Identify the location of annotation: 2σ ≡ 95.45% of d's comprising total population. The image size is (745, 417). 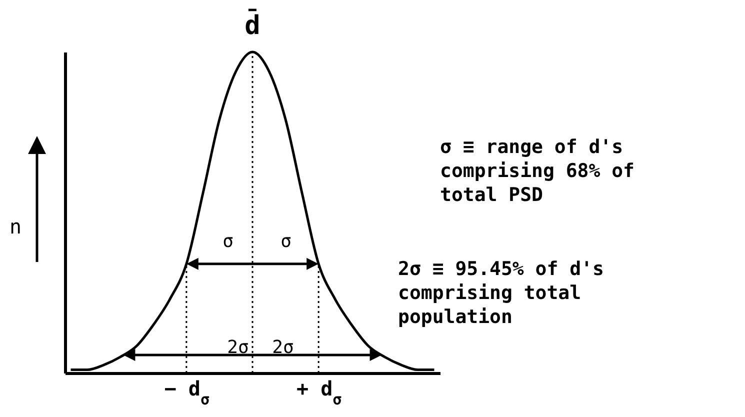
(501, 293).